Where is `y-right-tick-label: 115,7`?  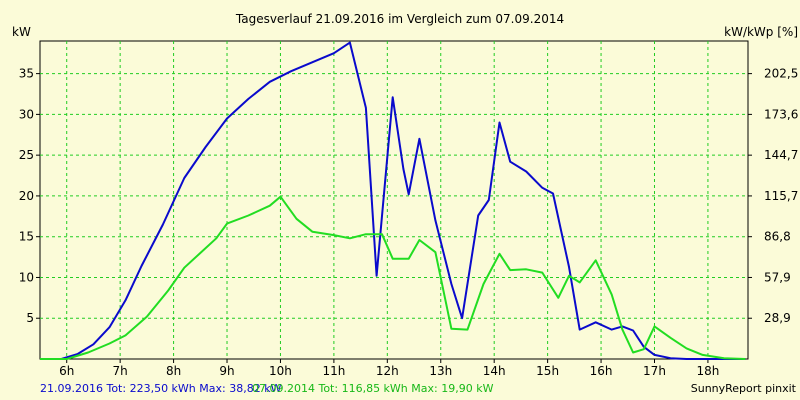 y-right-tick-label: 115,7 is located at coordinates (781, 196).